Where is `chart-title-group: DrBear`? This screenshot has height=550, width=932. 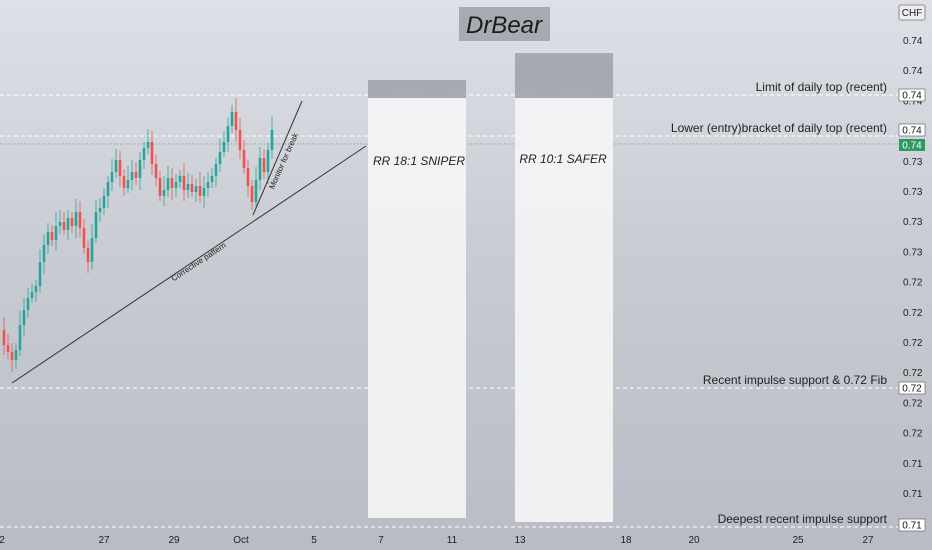
chart-title-group: DrBear is located at coordinates (504, 24).